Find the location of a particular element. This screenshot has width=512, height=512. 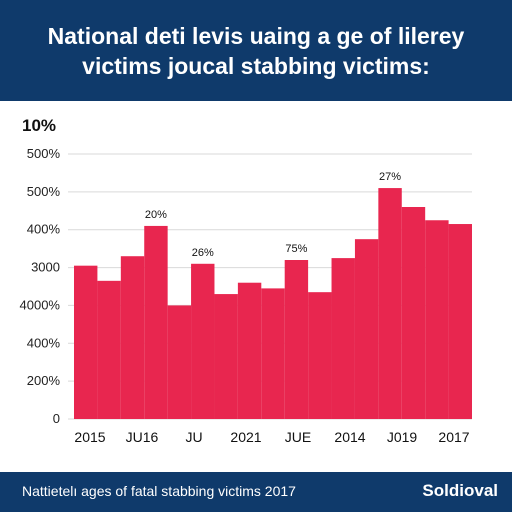

x-tick-label: JU16 is located at coordinates (142, 437).